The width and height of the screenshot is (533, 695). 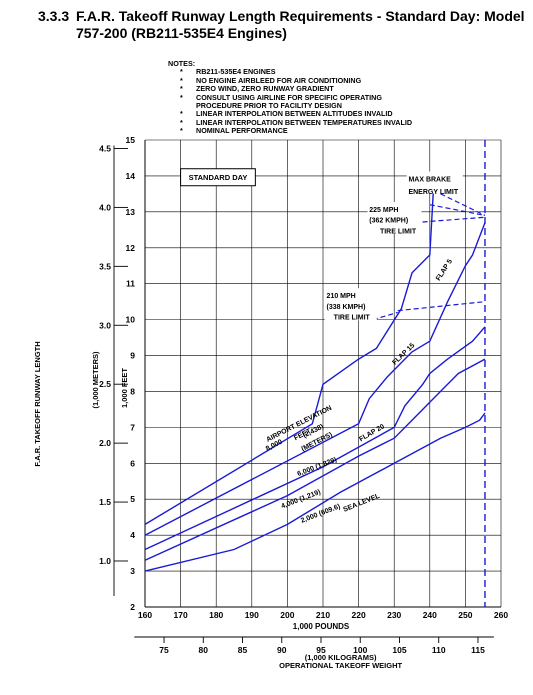 I want to click on x-axis-title-kg: (1,000 KILOGRAMS), so click(x=341, y=657).